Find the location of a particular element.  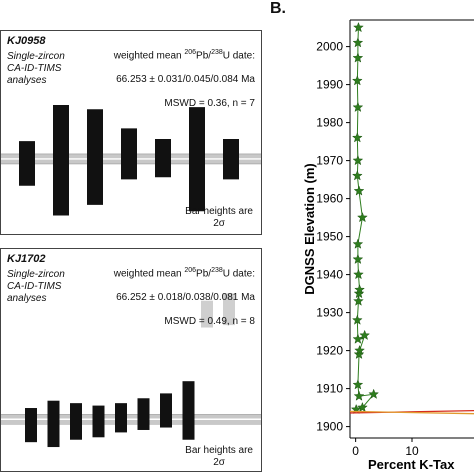

y-tick-label: 1970 is located at coordinates (329, 161).